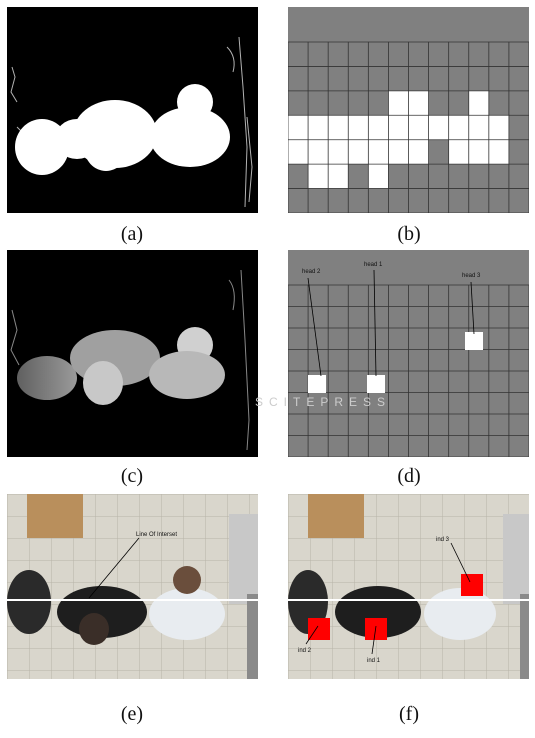 The width and height of the screenshot is (535, 738). Describe the element at coordinates (408, 586) in the screenshot. I see `panel-f: ind 3 ind 2 ind 1` at that location.